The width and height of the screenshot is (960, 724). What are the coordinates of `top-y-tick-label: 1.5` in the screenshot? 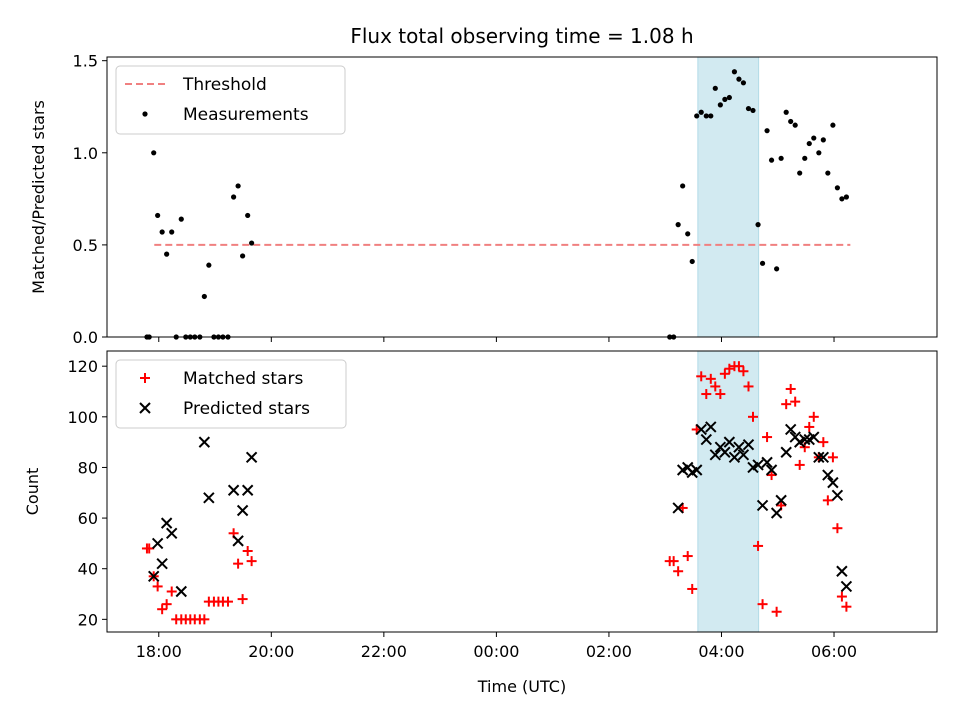 It's located at (85, 61).